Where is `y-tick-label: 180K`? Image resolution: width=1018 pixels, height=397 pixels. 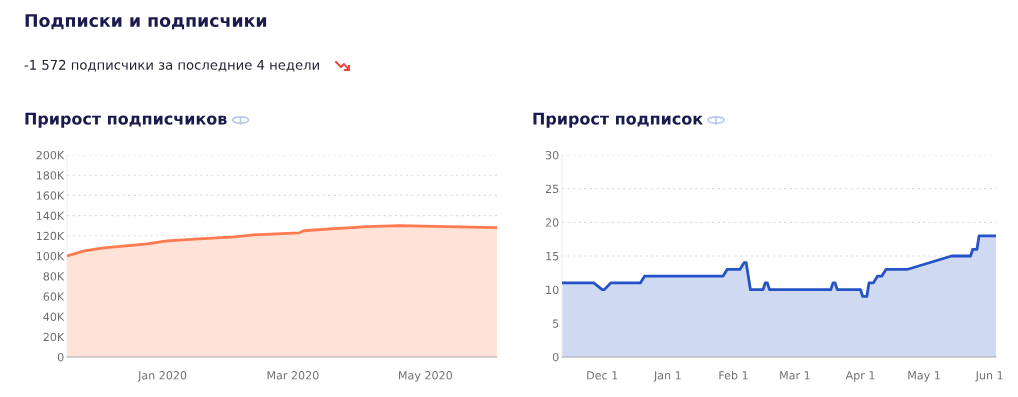 y-tick-label: 180K is located at coordinates (50, 175).